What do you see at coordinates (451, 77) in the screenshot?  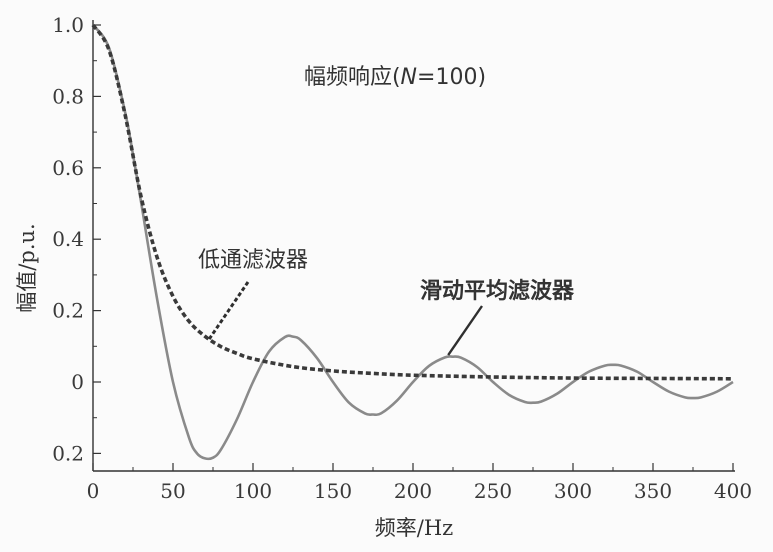 I see `chart-title-suffix: =100)` at bounding box center [451, 77].